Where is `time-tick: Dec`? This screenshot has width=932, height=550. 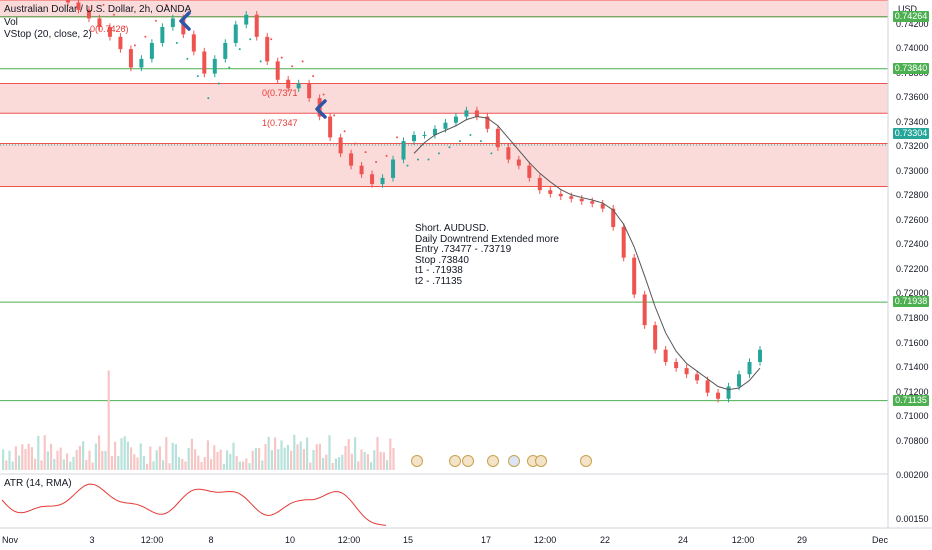
time-tick: Dec is located at coordinates (880, 540).